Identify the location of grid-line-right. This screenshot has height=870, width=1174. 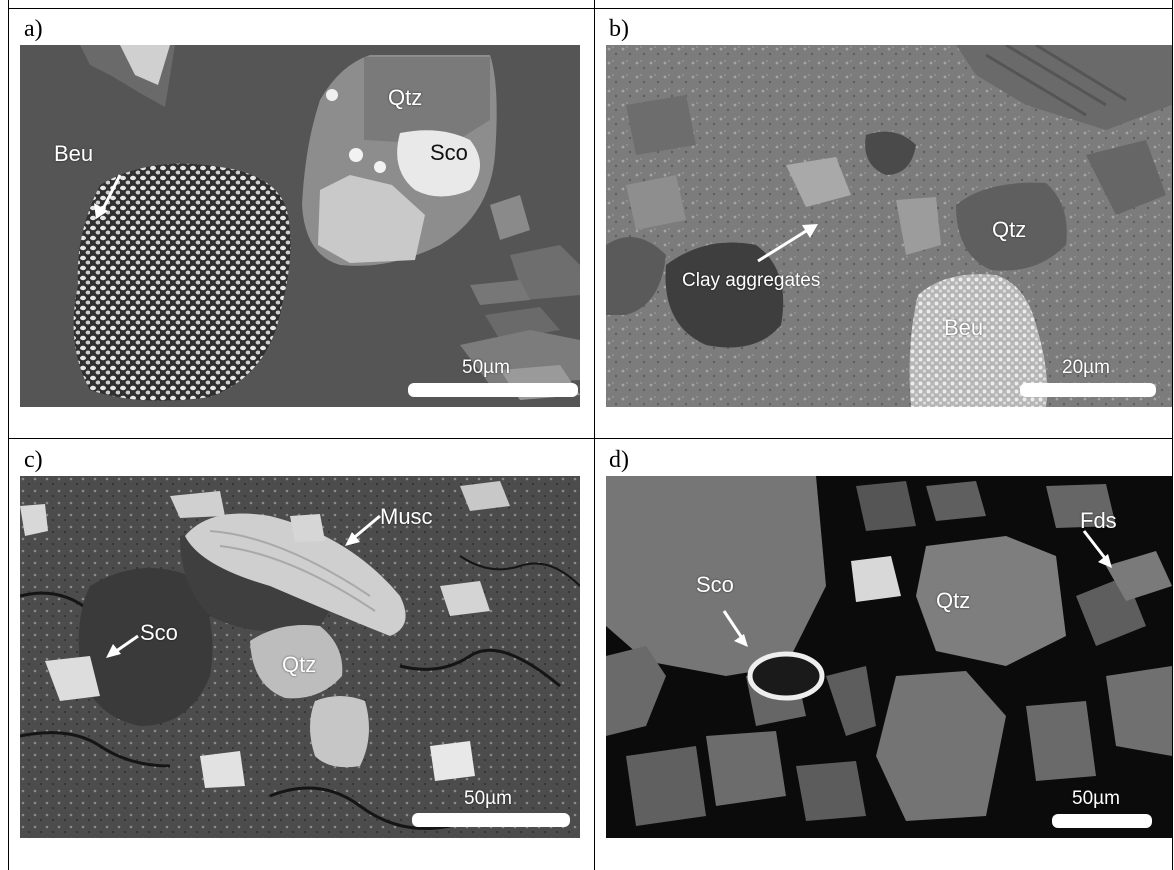
(1172, 435).